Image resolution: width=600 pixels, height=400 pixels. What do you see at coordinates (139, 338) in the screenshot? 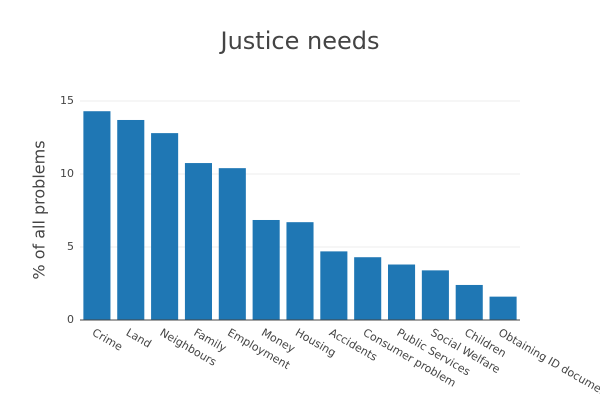
I see `x-tick-label: Land` at bounding box center [139, 338].